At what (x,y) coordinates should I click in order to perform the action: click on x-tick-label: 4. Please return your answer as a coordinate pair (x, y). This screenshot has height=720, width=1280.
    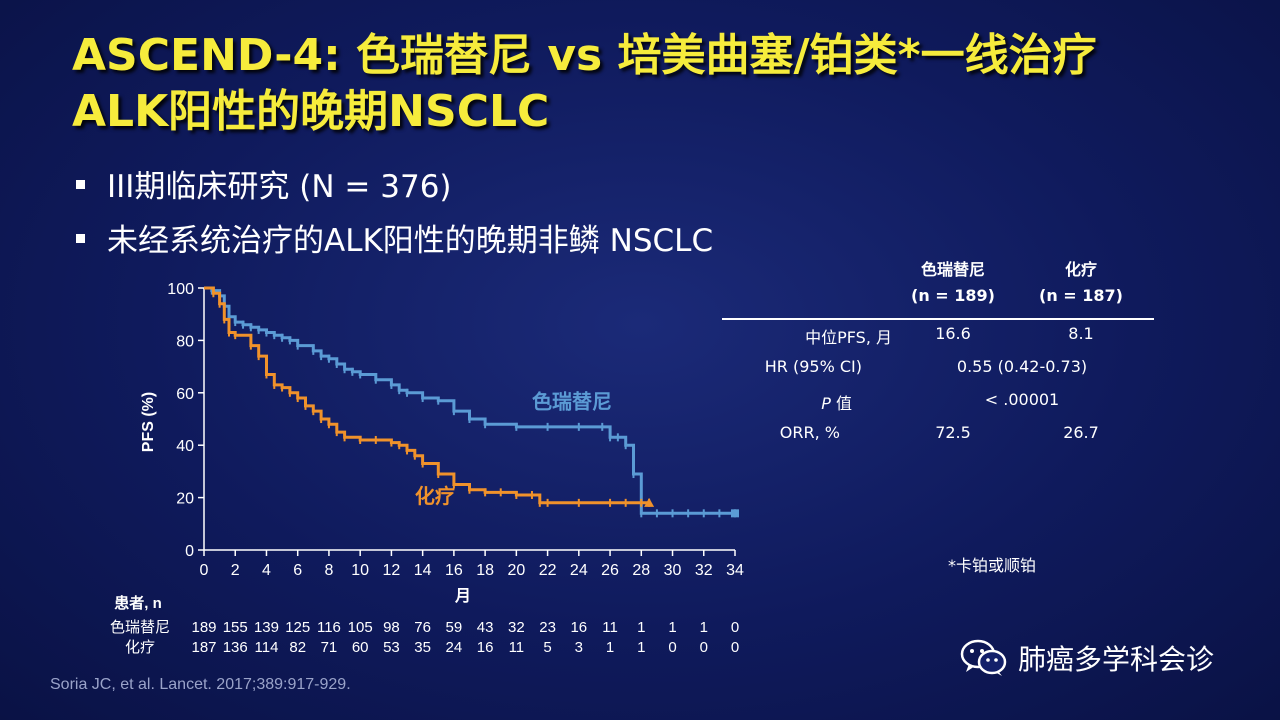
    Looking at the image, I should click on (266, 570).